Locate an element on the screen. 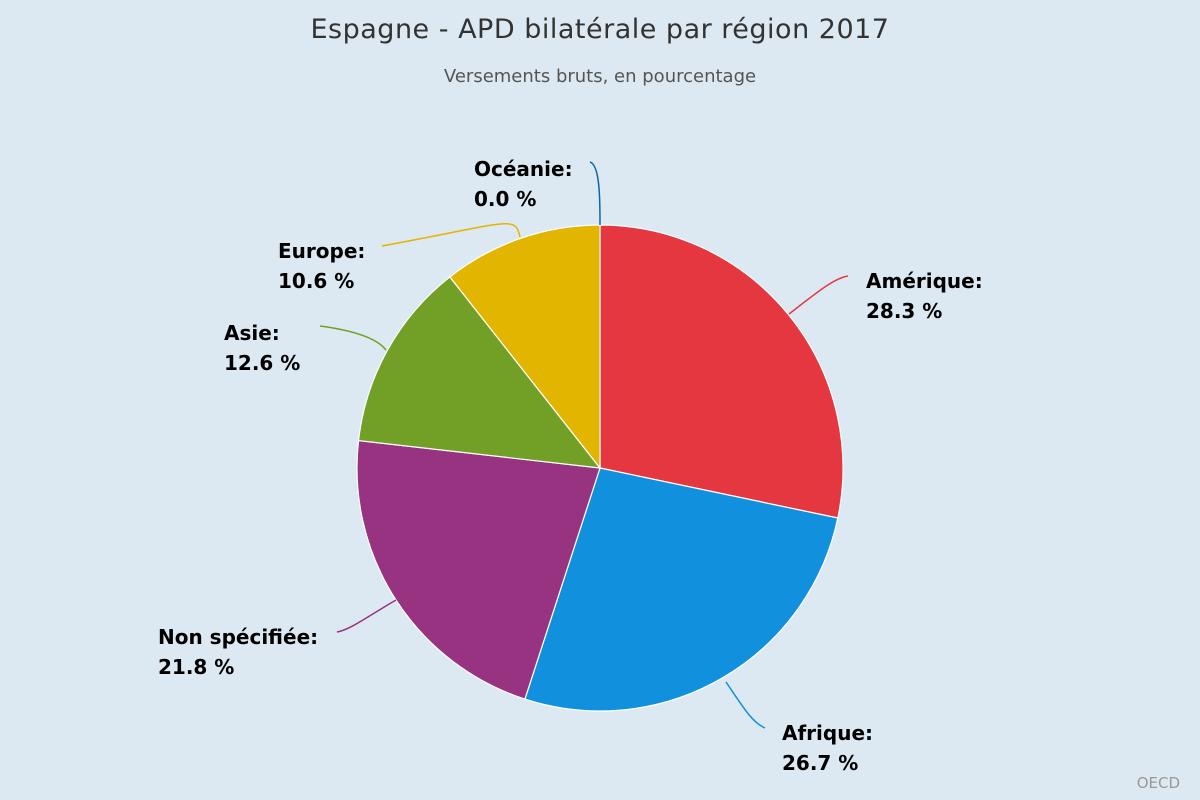 The height and width of the screenshot is (800, 1200). chart-title: Espagne - APD bilatérale par région 2017 is located at coordinates (600, 29).